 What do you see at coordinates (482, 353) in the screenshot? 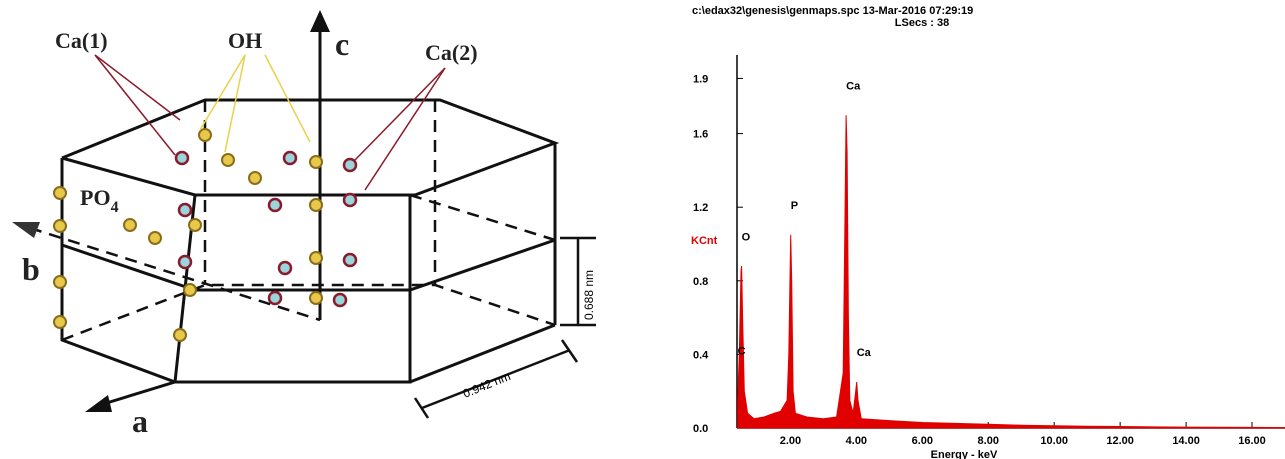
I see `prism-edge` at bounding box center [482, 353].